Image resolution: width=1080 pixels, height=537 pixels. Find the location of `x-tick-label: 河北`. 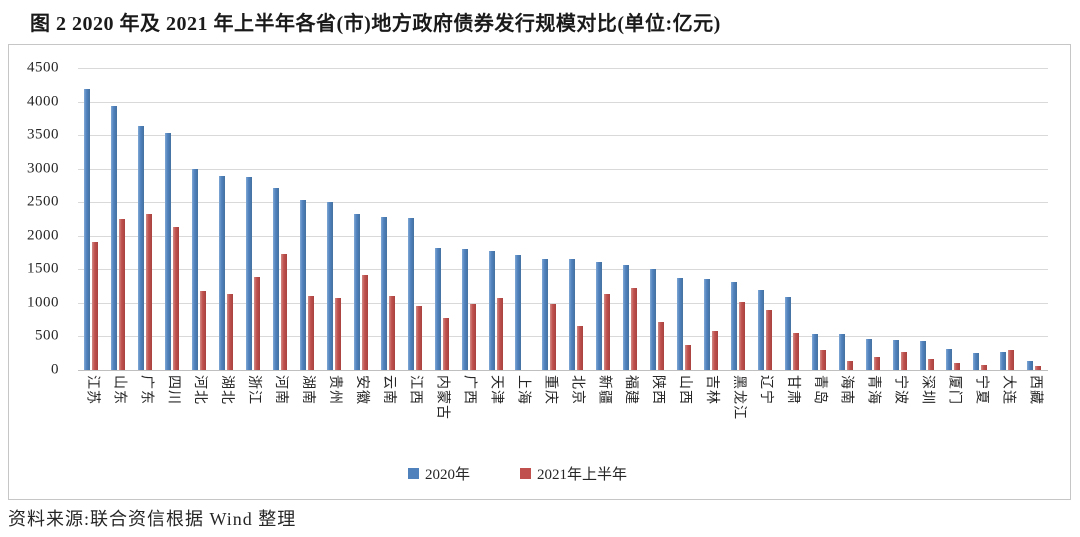

x-tick-label: 河北 is located at coordinates (200, 390).